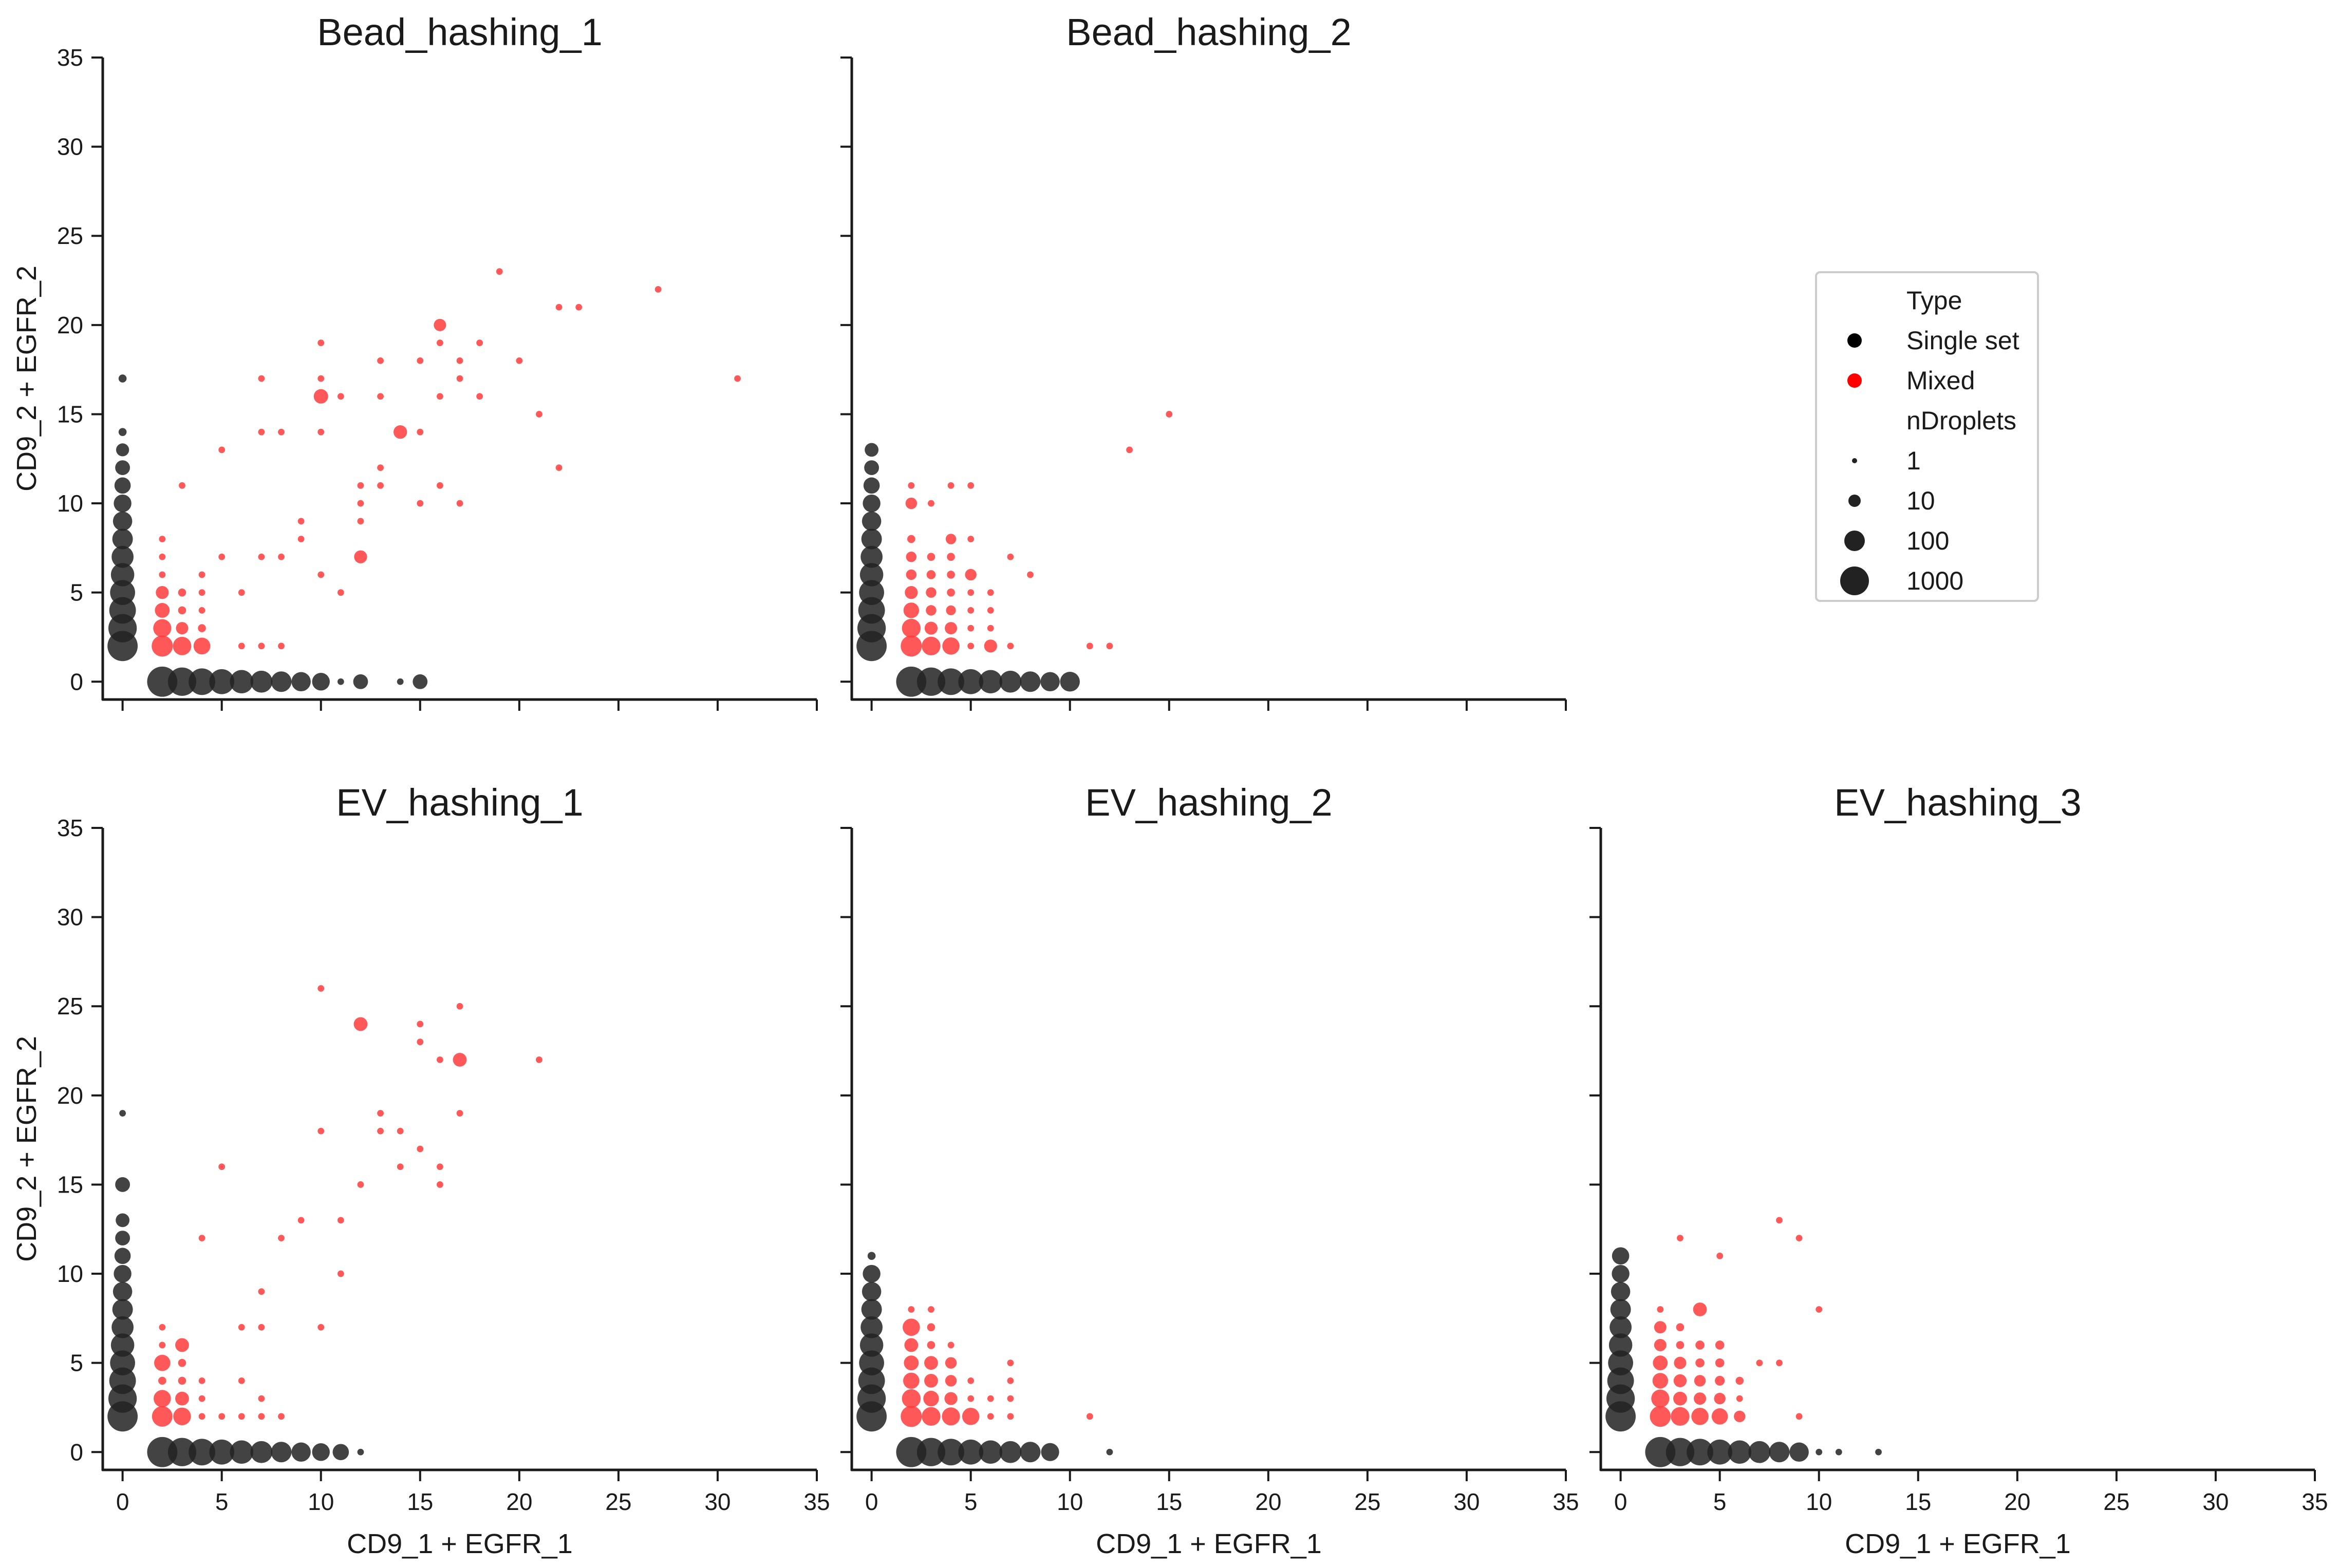  I want to click on legend-marker, so click(1854, 341).